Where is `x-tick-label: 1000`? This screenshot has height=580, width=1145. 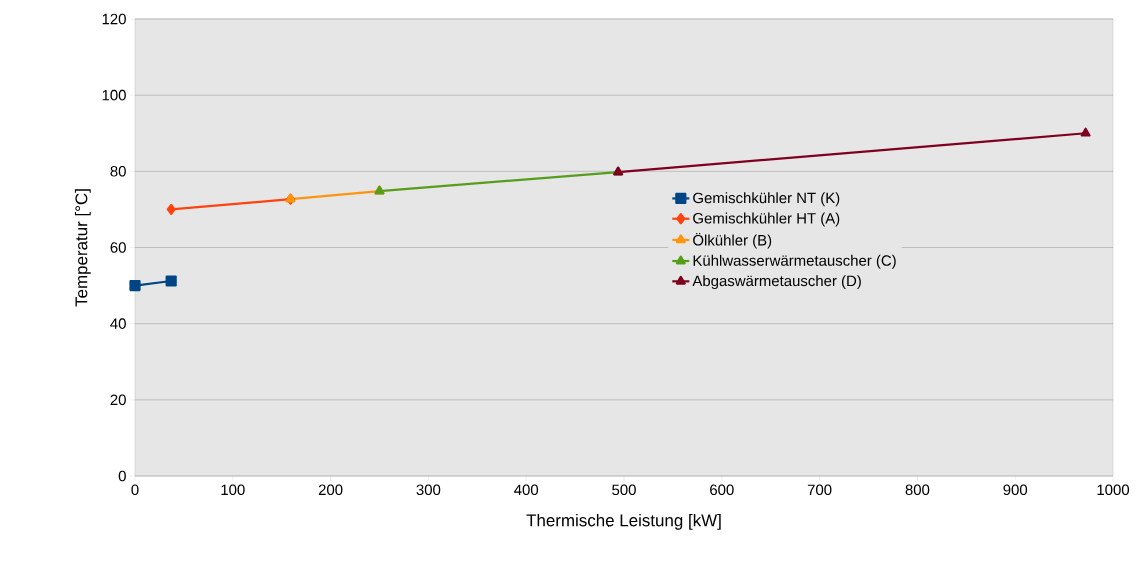
x-tick-label: 1000 is located at coordinates (1113, 490).